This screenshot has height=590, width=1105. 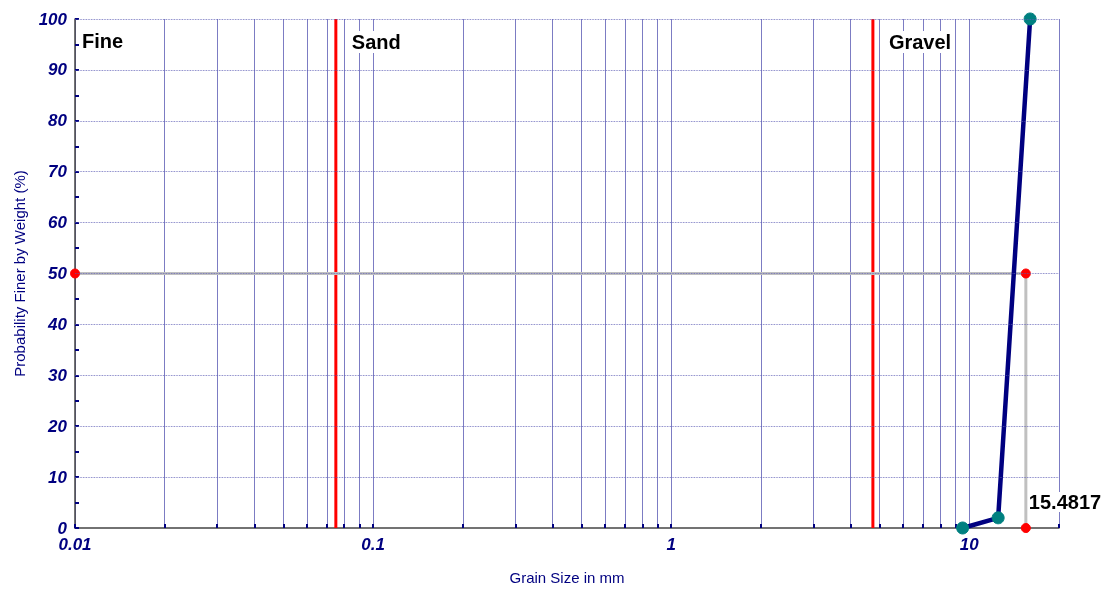 What do you see at coordinates (1065, 502) in the screenshot?
I see `annotation: 15.4817` at bounding box center [1065, 502].